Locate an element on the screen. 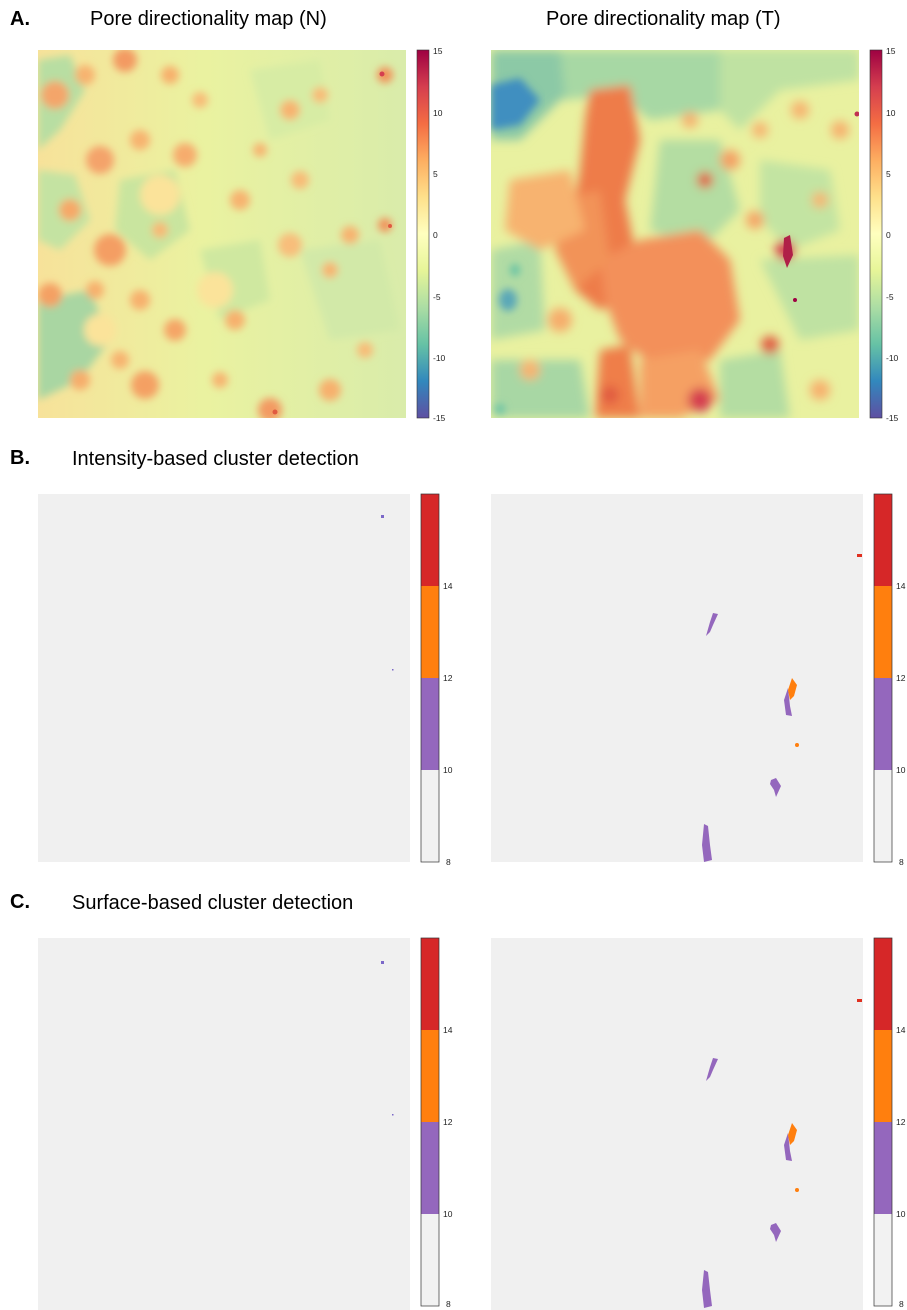 The image size is (907, 1310). cbar-n-tick-m5: -5 is located at coordinates (437, 297).